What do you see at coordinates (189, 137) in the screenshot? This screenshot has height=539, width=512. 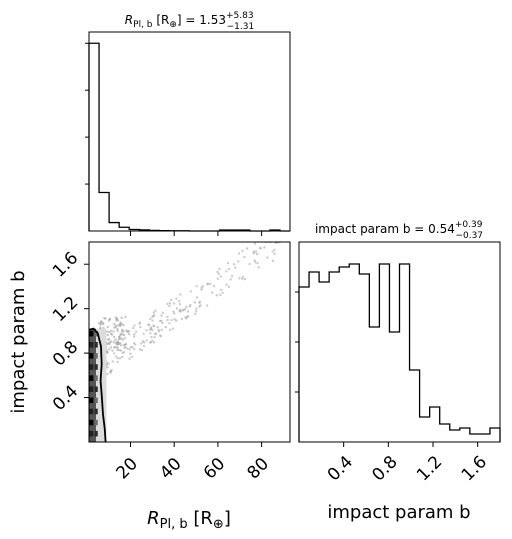 I see `radius-histogram-step` at bounding box center [189, 137].